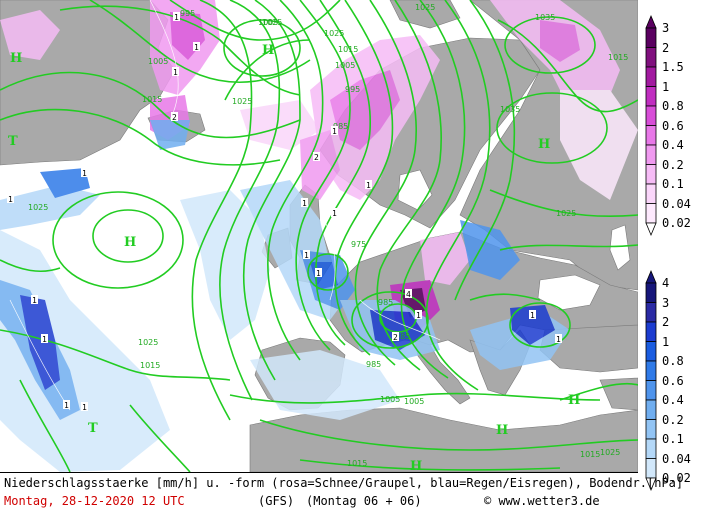 This screenshot has height=513, width=704. Describe the element at coordinates (666, 28) in the screenshot. I see `legend-label: 3` at that location.